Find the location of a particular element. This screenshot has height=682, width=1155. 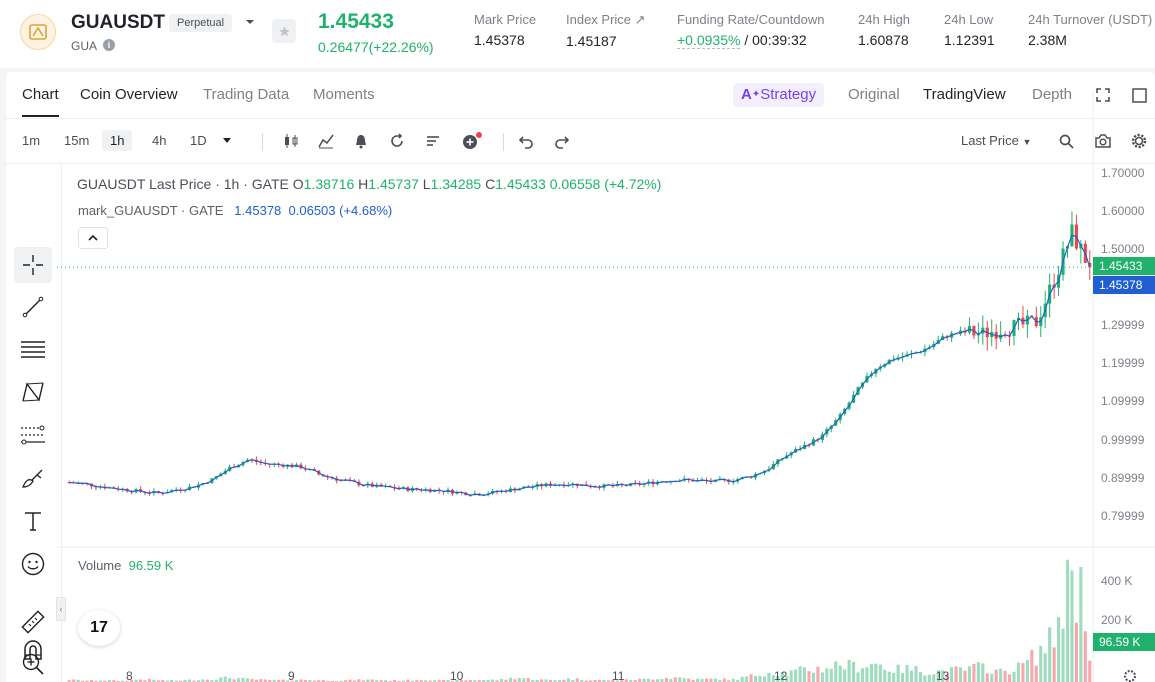

text-tool is located at coordinates (33, 521).